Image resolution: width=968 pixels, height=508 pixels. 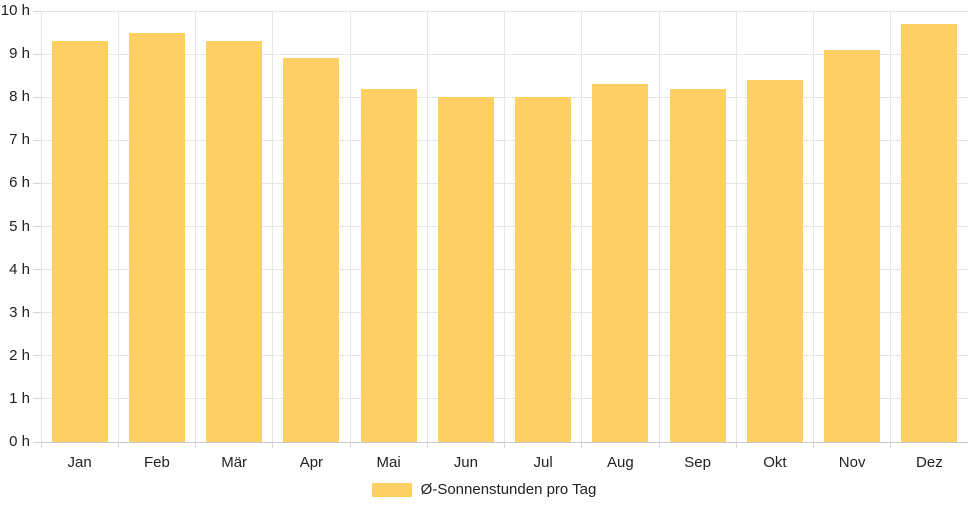 What do you see at coordinates (852, 245) in the screenshot?
I see `bar-nov` at bounding box center [852, 245].